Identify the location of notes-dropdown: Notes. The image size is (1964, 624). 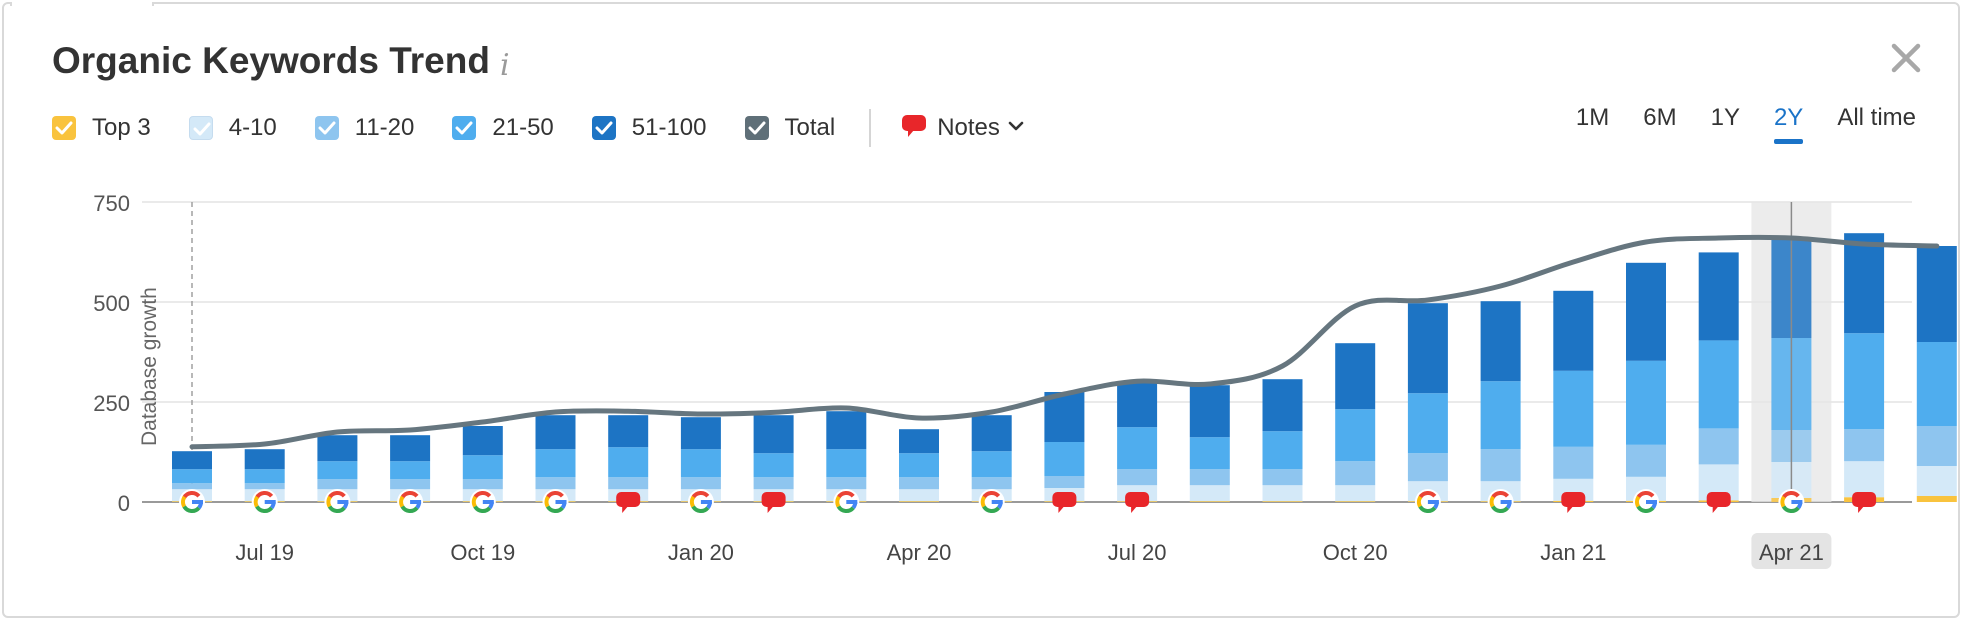
(962, 128).